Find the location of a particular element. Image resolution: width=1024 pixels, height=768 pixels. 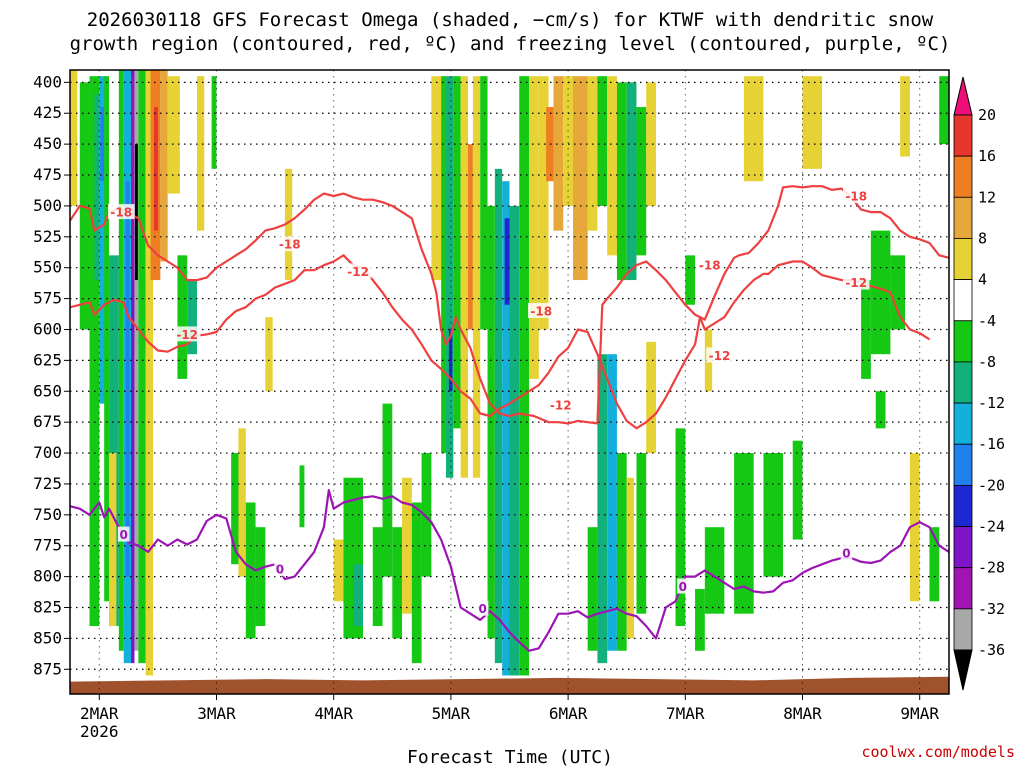

y-tick-label-850: 850 is located at coordinates (47, 637).